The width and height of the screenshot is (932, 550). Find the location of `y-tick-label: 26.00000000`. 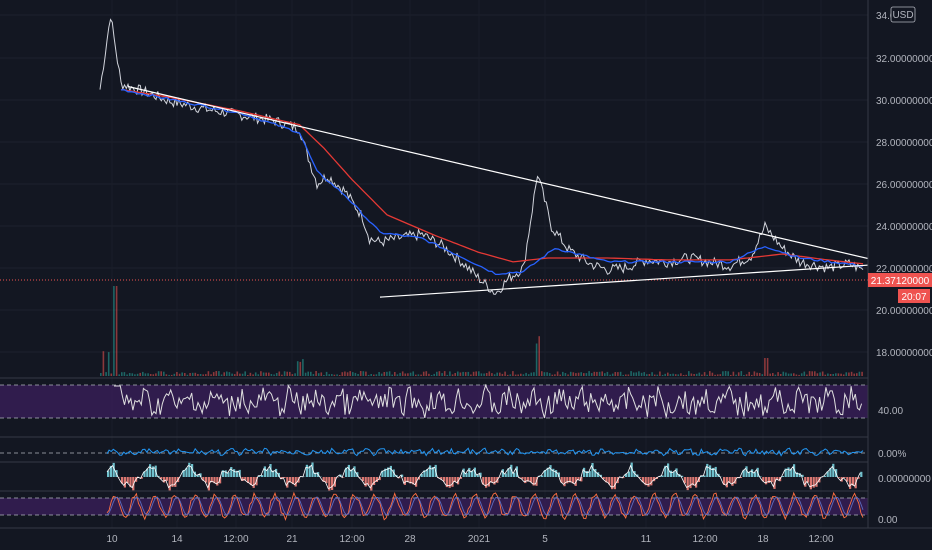

y-tick-label: 26.00000000 is located at coordinates (904, 185).